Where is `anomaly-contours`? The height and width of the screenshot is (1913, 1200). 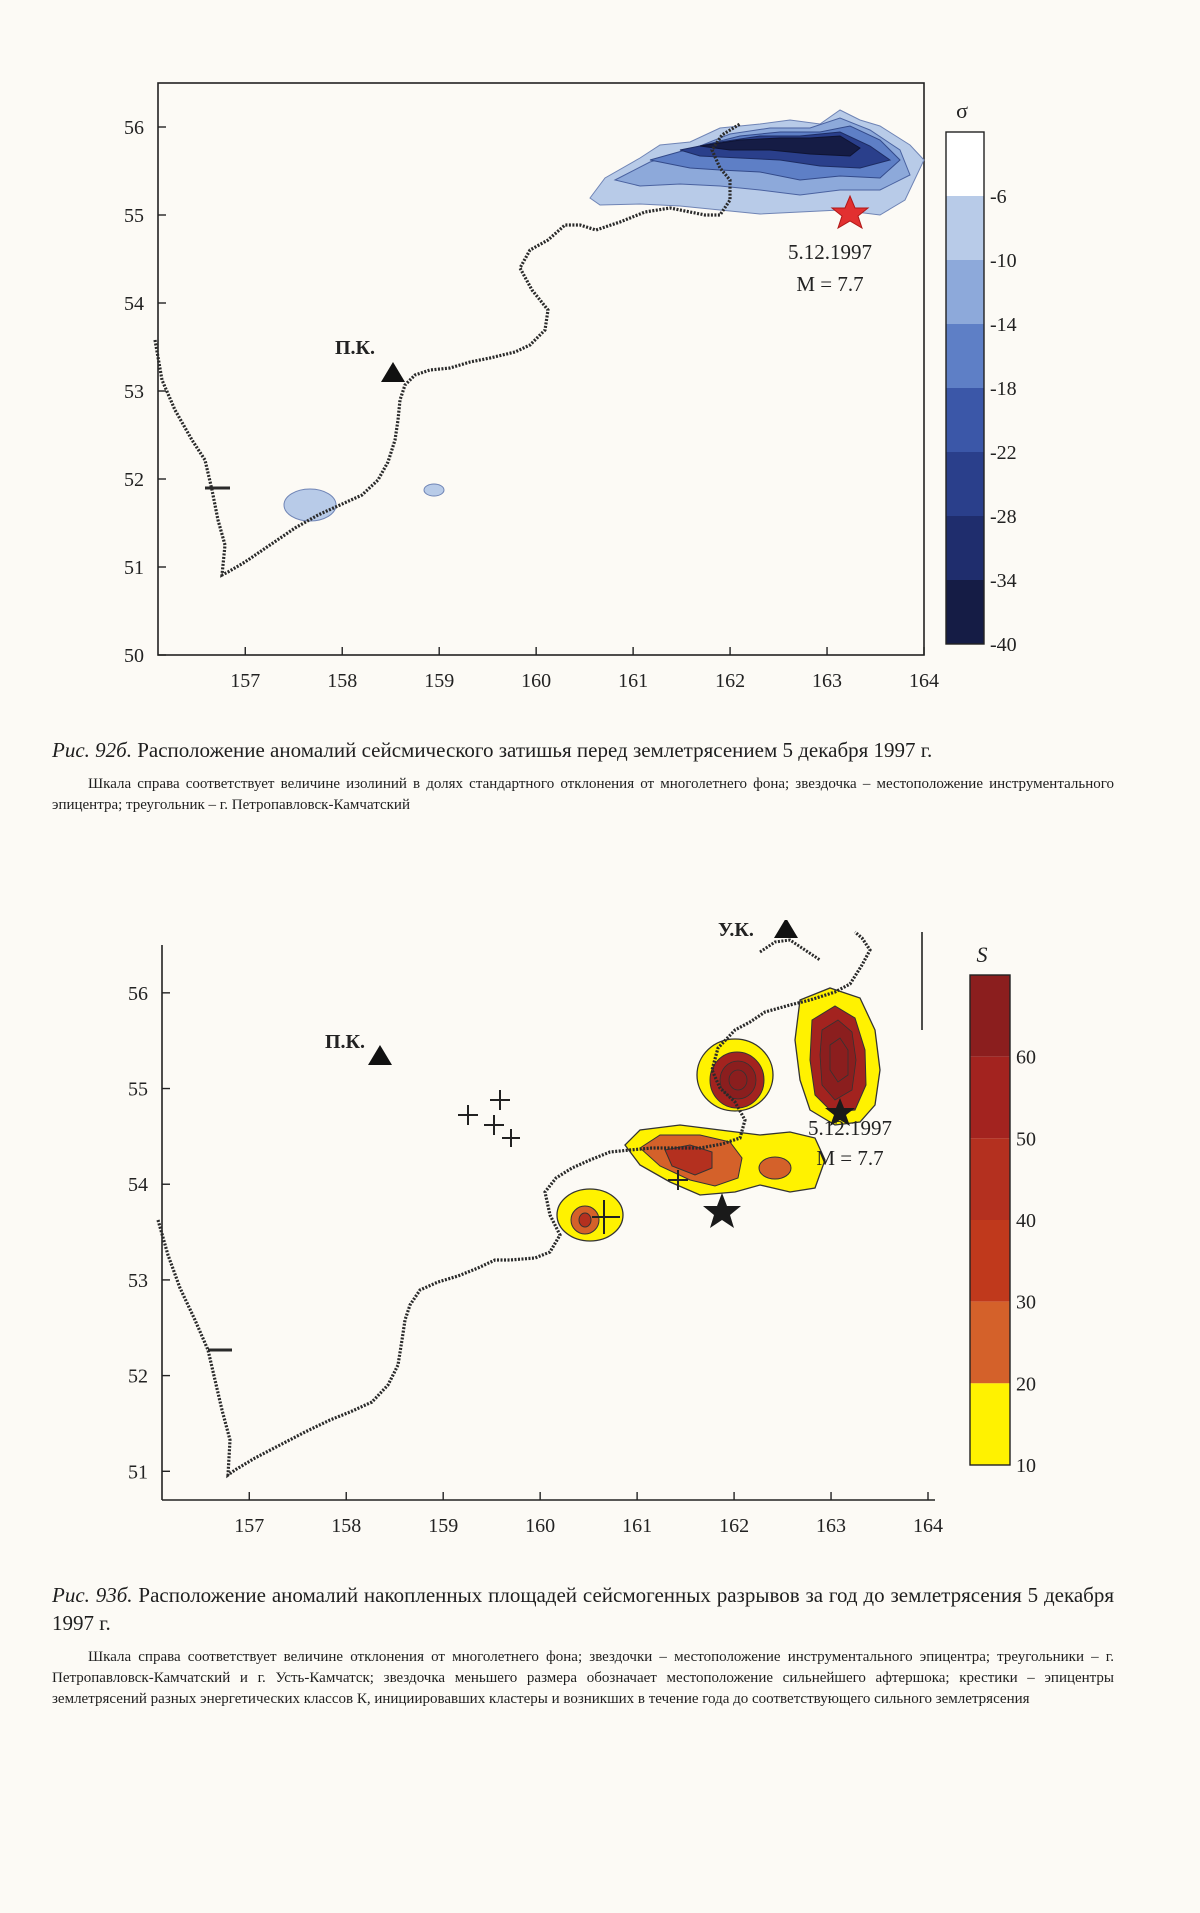 anomaly-contours is located at coordinates (604, 315).